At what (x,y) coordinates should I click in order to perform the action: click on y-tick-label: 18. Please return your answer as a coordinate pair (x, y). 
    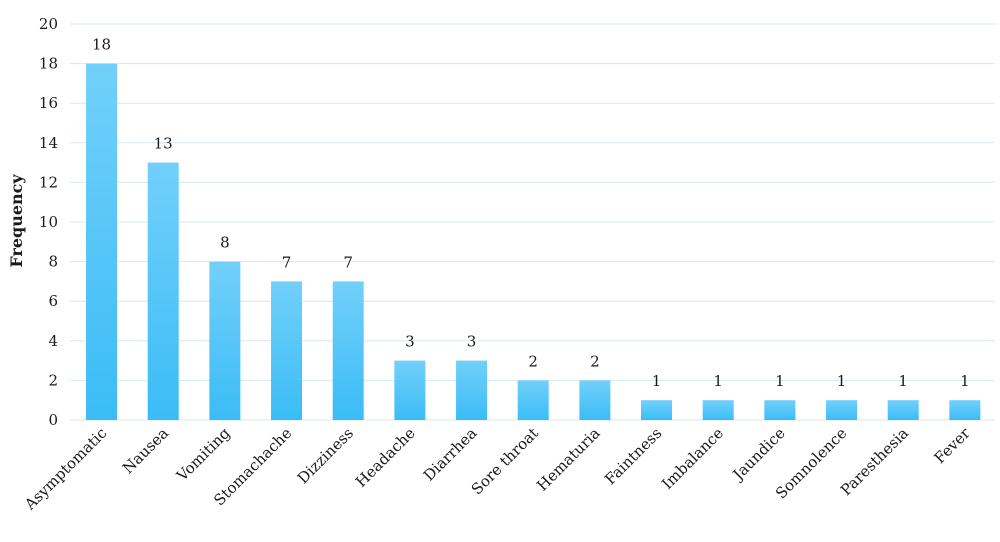
    Looking at the image, I should click on (48, 64).